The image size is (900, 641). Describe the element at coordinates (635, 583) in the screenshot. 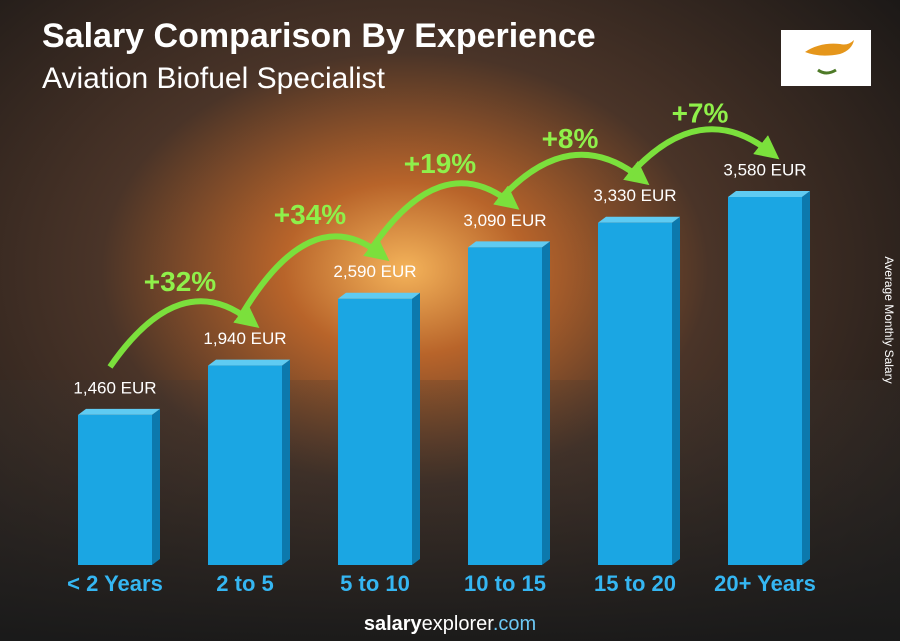

I see `x-tick-label: 15 to 20` at that location.